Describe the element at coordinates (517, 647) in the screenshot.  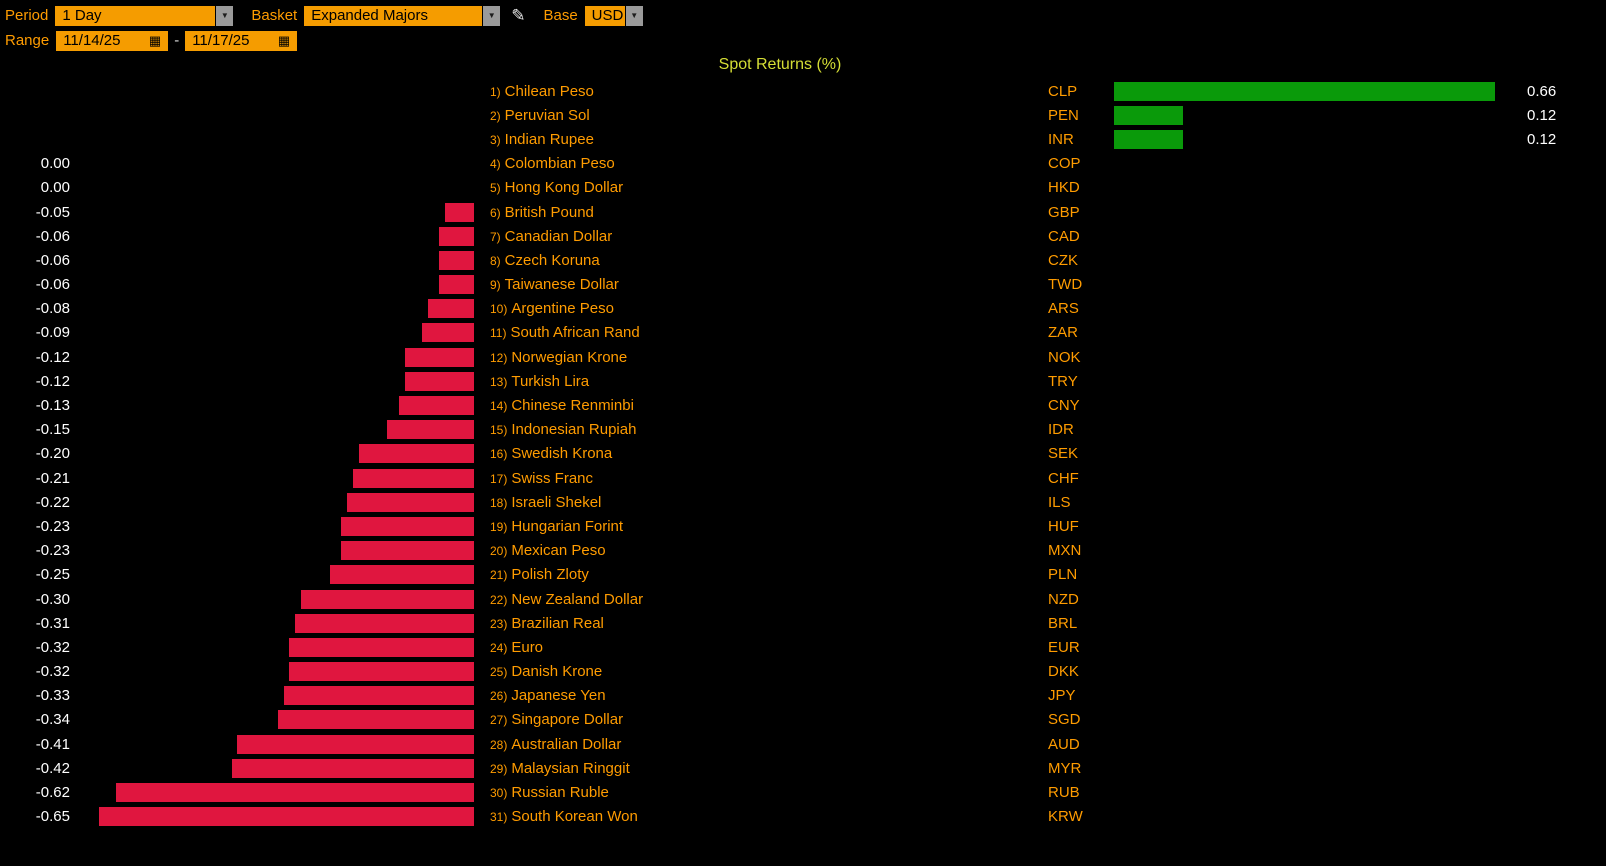
I see `currency-name: 24) Euro` at that location.